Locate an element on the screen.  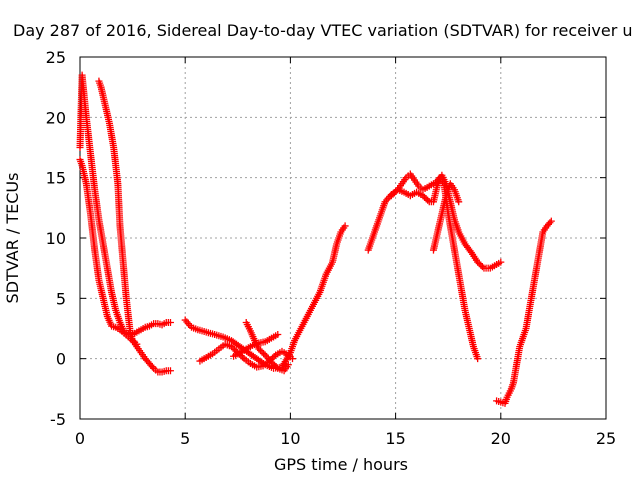
x-tick-label: 25 is located at coordinates (606, 438).